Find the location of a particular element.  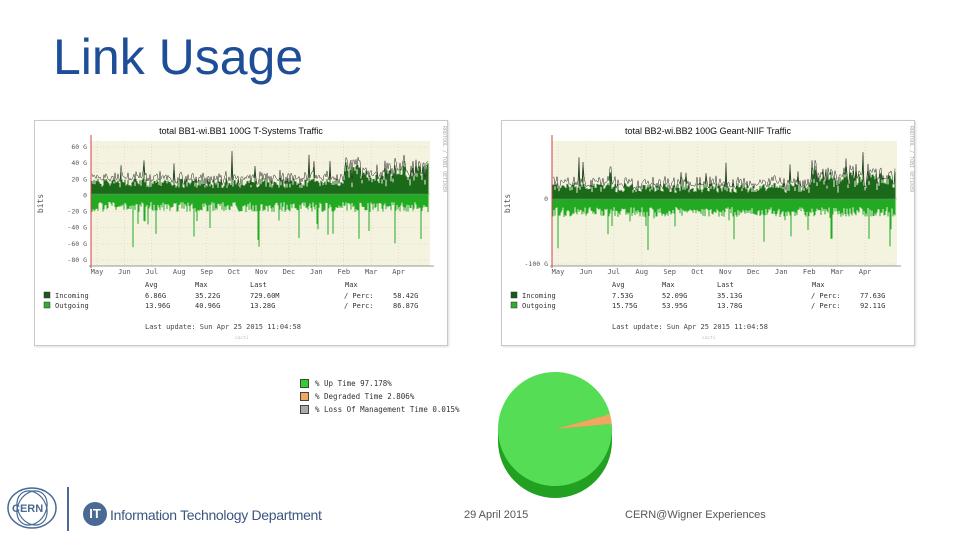

footer-divider is located at coordinates (68, 509).